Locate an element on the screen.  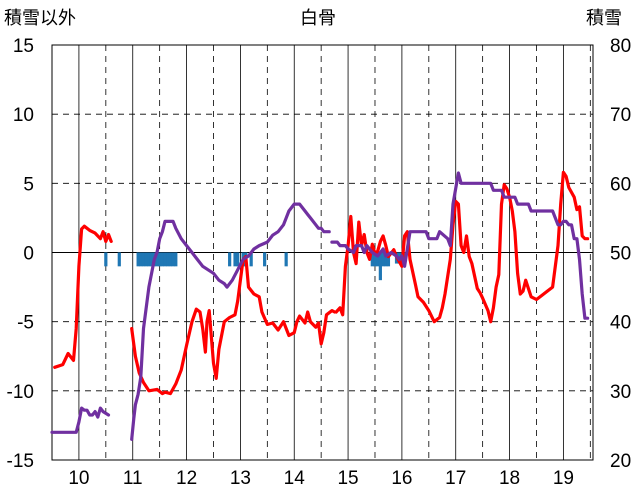
x-tick-label: 13 is located at coordinates (240, 478).